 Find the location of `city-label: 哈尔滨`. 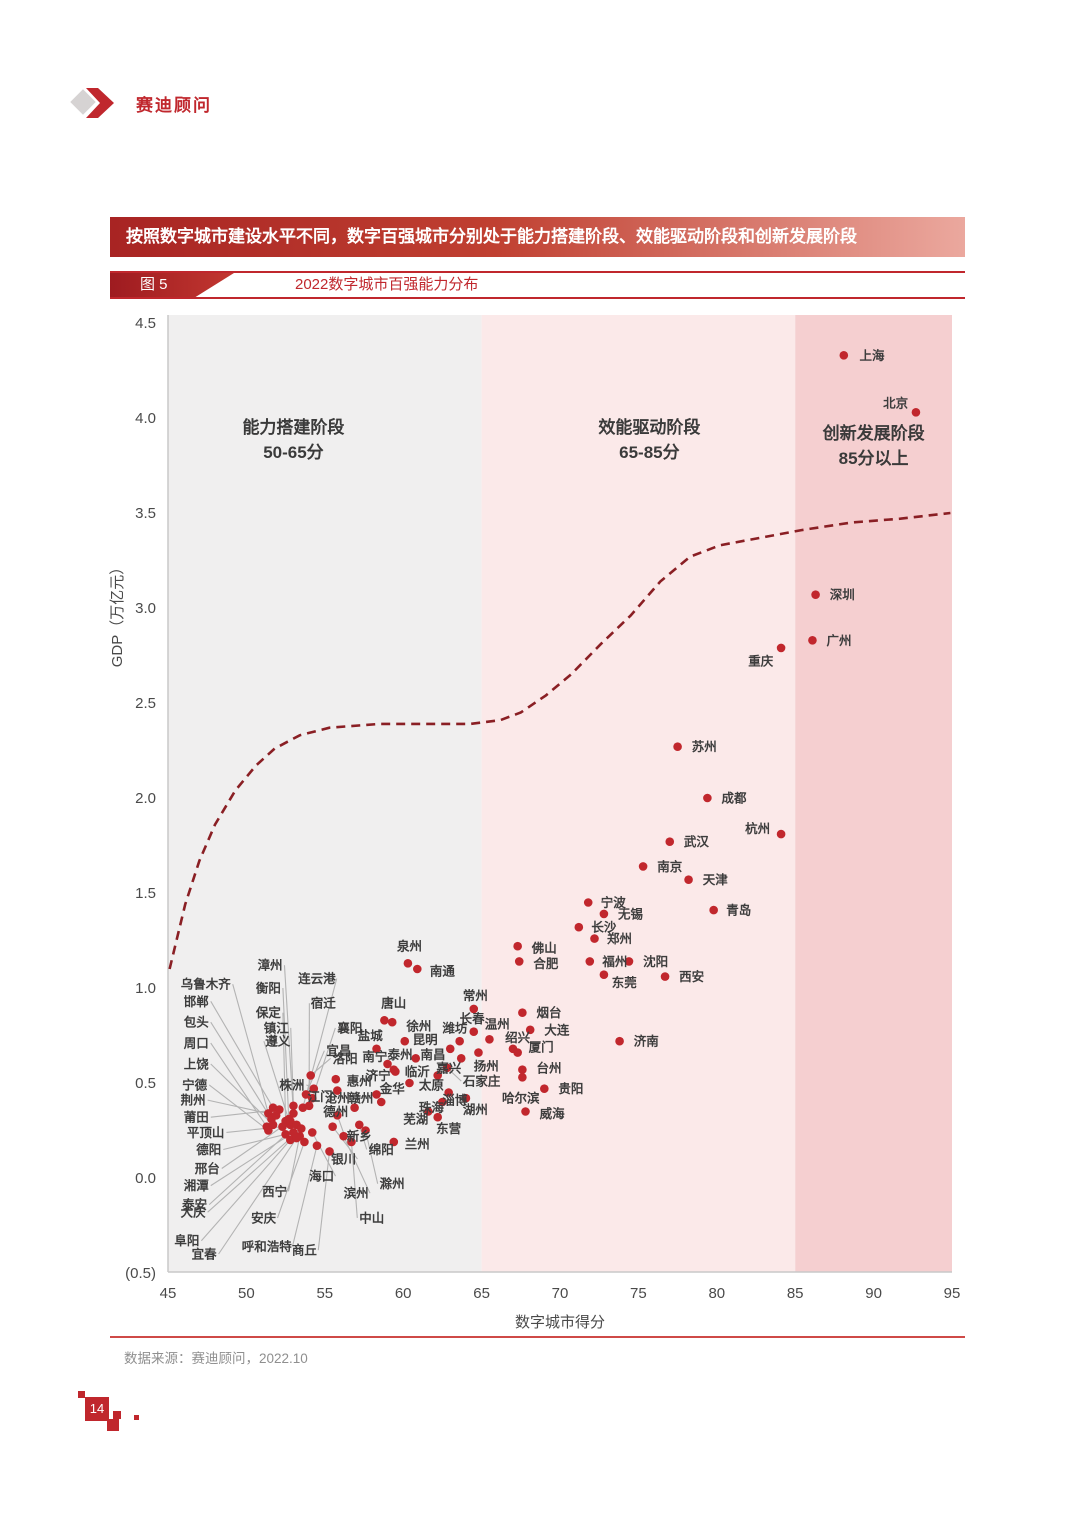

city-label: 哈尔滨 is located at coordinates (521, 1098).